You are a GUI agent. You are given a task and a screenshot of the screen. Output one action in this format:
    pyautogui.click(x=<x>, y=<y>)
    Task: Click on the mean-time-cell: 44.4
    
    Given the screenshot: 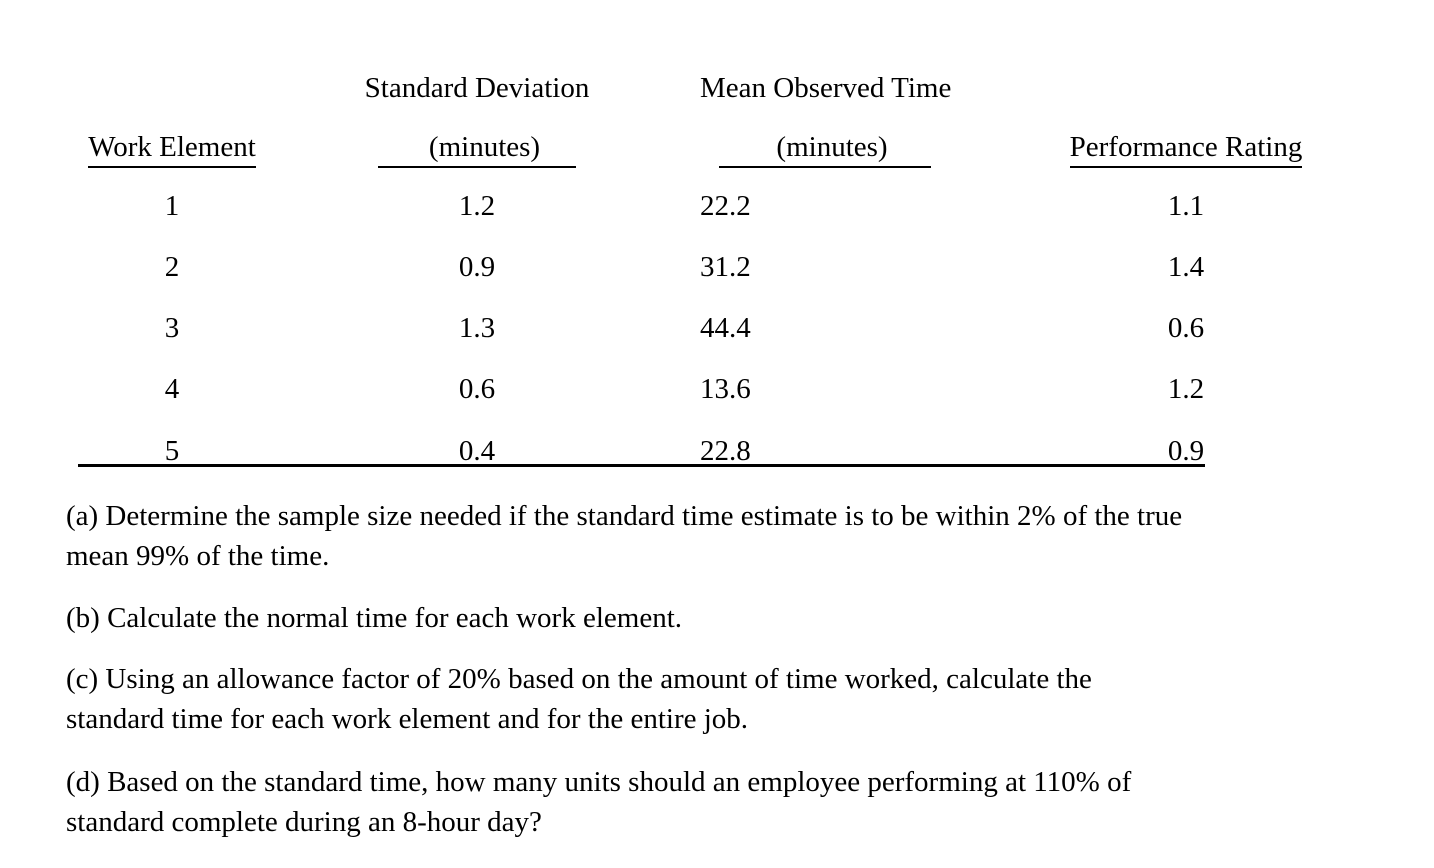 What is the action you would take?
    pyautogui.click(x=725, y=328)
    